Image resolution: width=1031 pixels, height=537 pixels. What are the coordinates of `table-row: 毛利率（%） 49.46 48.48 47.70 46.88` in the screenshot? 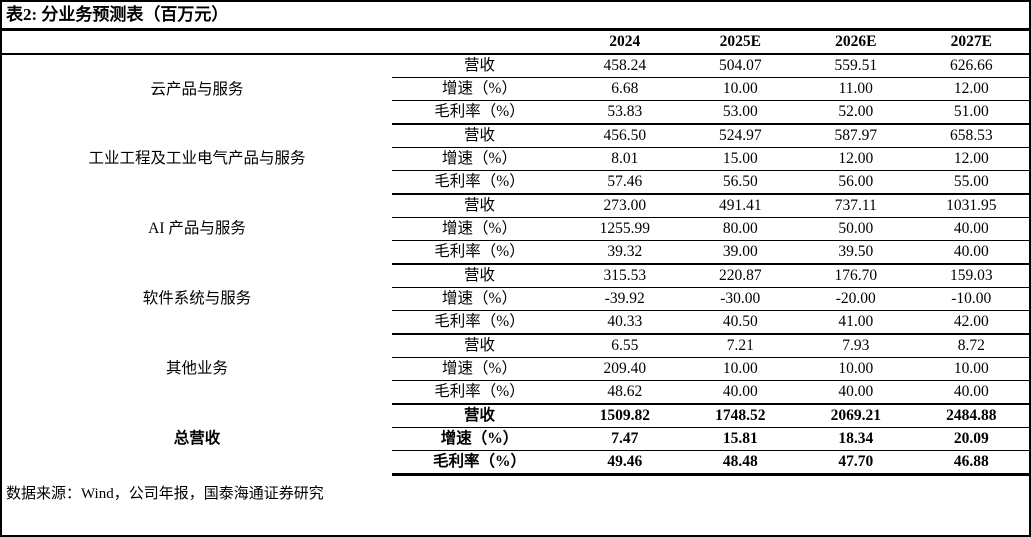 It's located at (515, 463).